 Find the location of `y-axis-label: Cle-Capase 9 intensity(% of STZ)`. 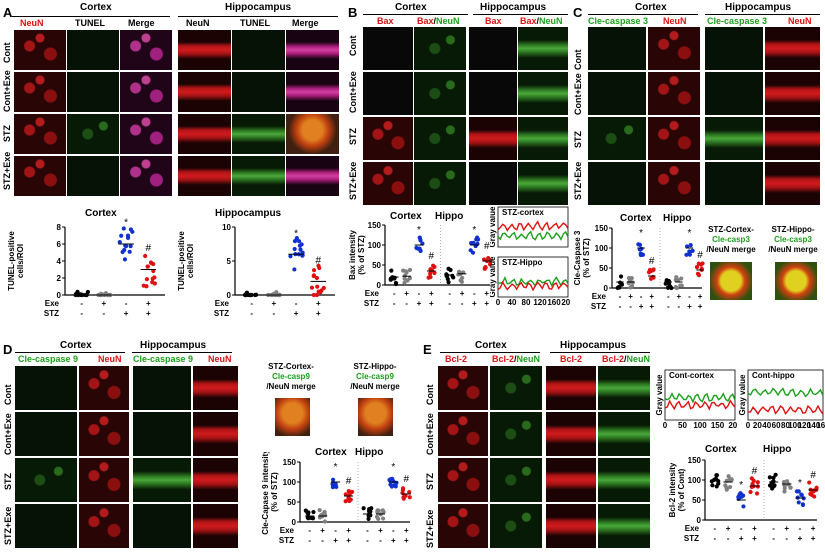

y-axis-label: Cle-Capase 9 intensity(% of STZ) is located at coordinates (270, 493).